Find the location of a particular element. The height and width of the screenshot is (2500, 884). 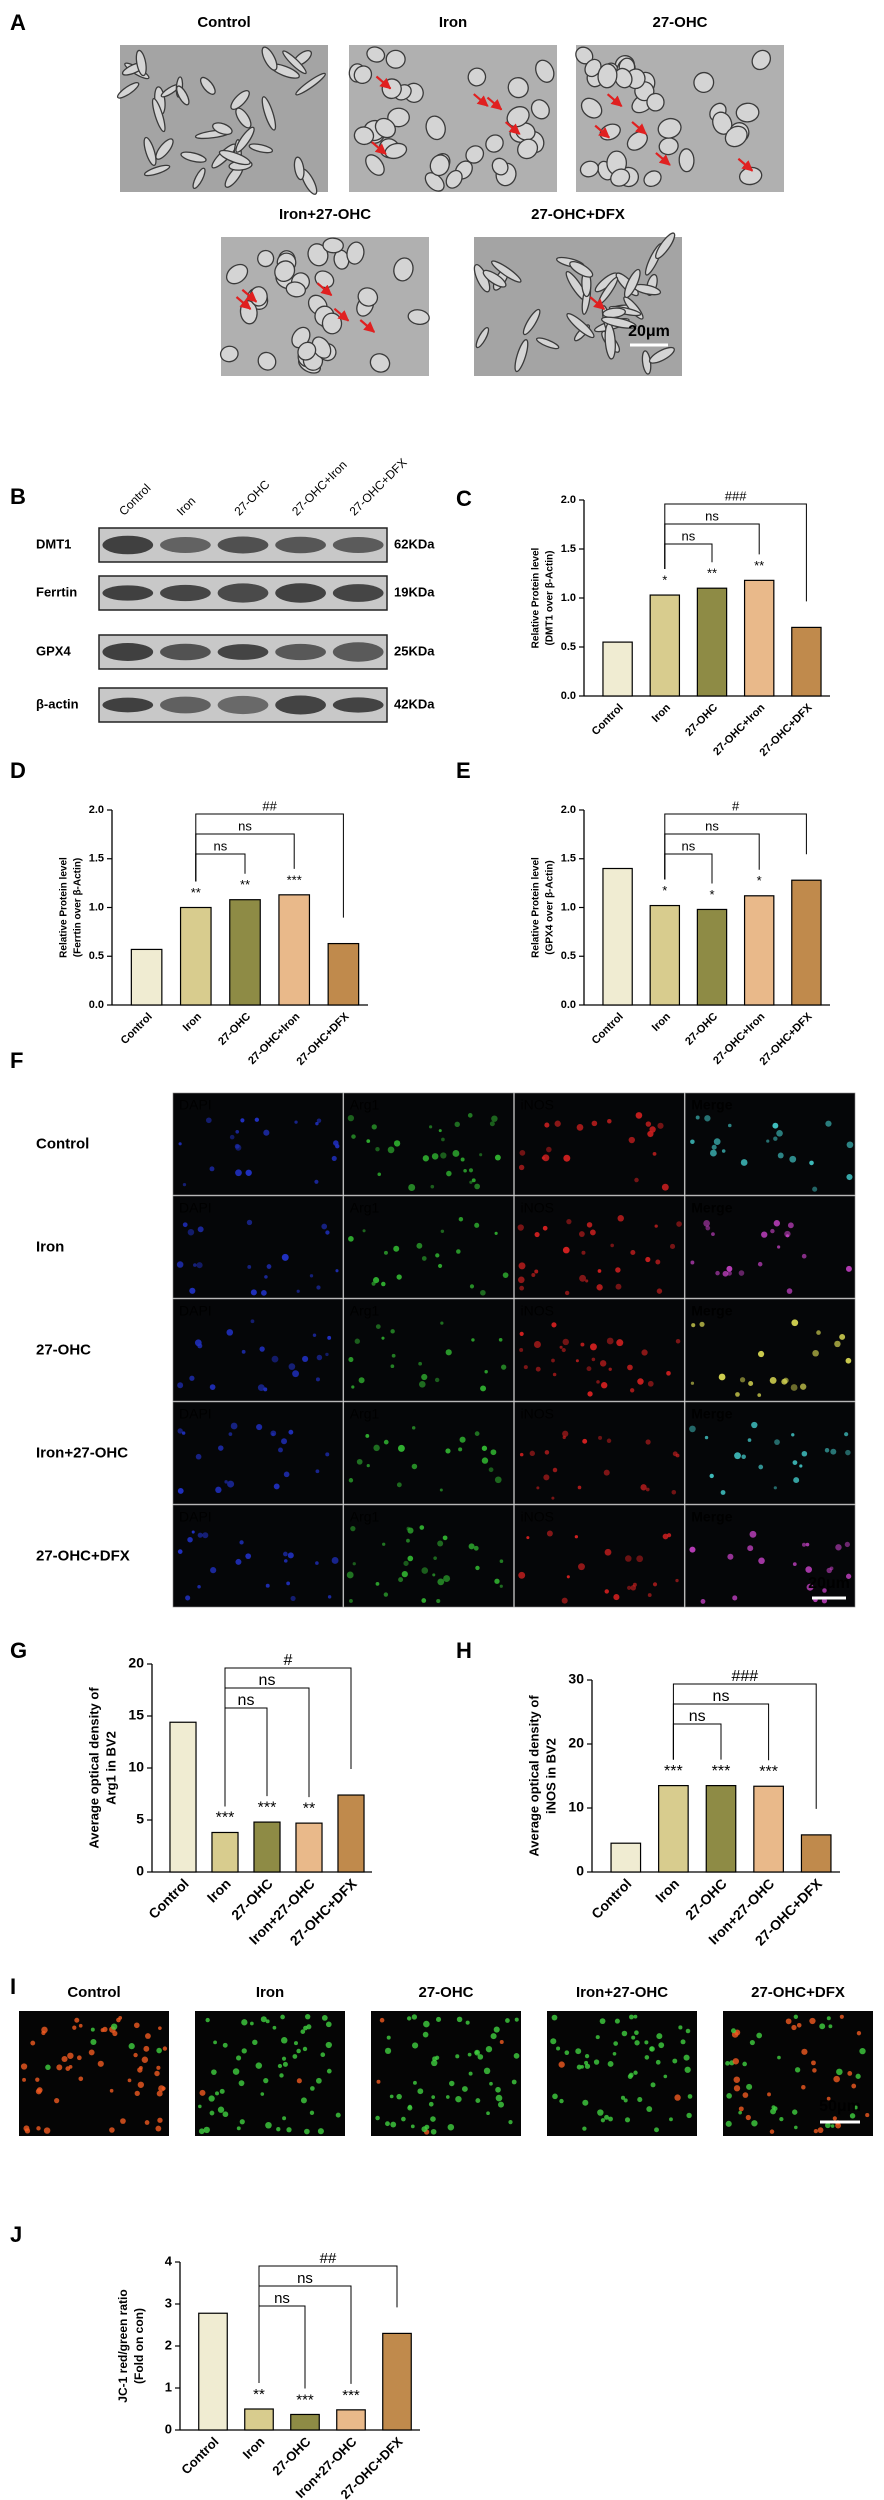

y-tick-label: 20 is located at coordinates (136, 1663).